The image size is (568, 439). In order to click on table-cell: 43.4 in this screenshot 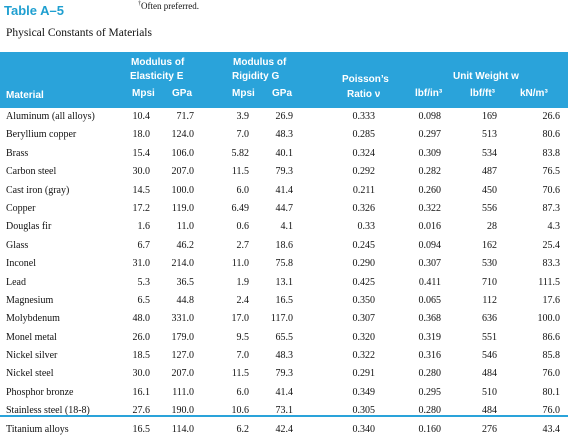, I will do `click(551, 429)`.